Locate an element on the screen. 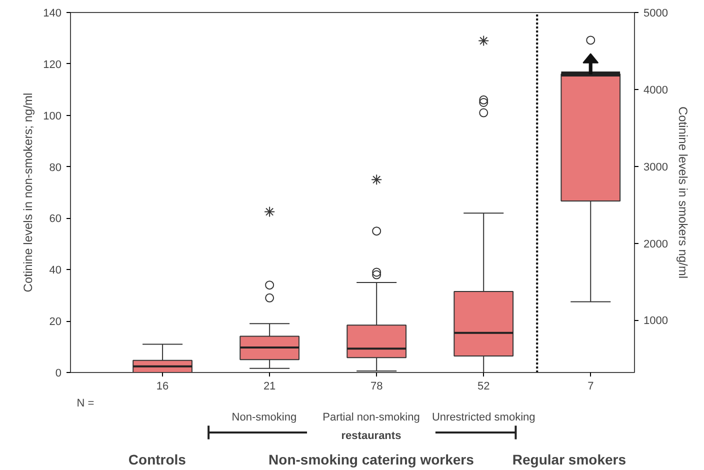  y-tick-label: 140 is located at coordinates (52, 14).